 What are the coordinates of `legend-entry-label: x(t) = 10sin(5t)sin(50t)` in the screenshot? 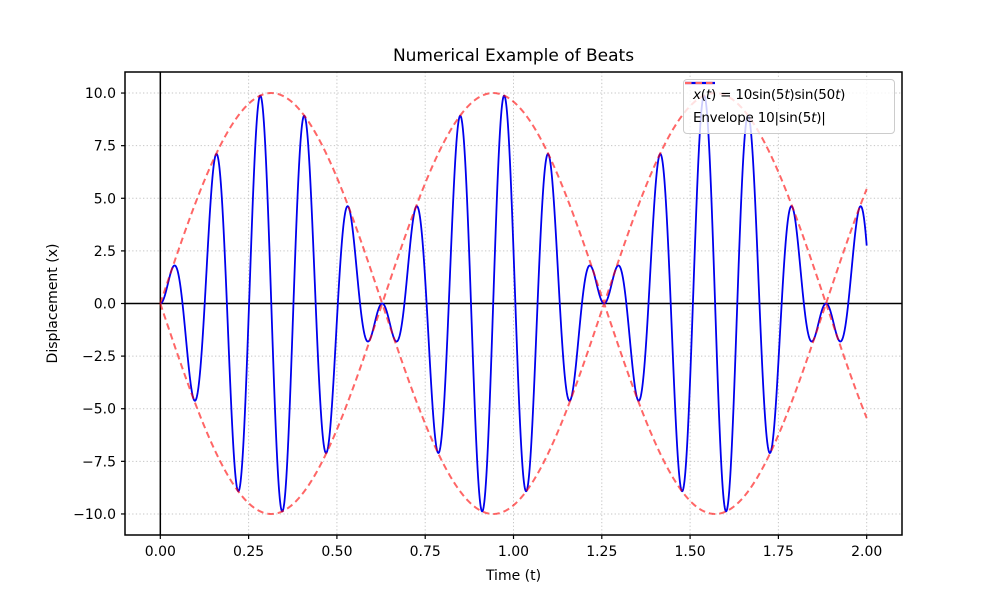 It's located at (769, 95).